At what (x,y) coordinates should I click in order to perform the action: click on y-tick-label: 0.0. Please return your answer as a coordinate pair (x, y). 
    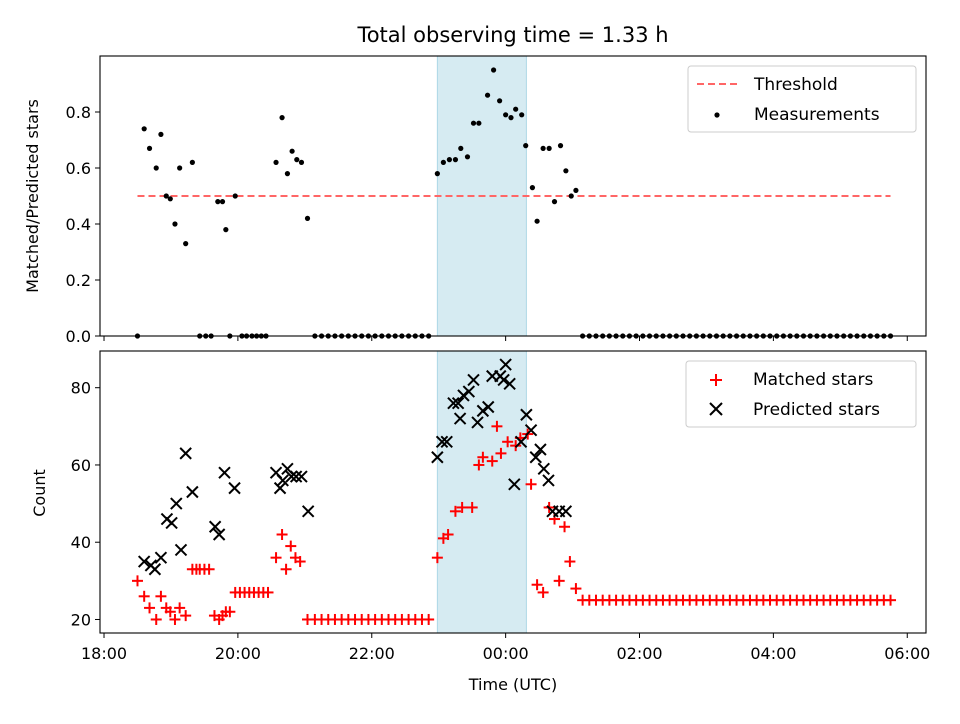
    Looking at the image, I should click on (78, 336).